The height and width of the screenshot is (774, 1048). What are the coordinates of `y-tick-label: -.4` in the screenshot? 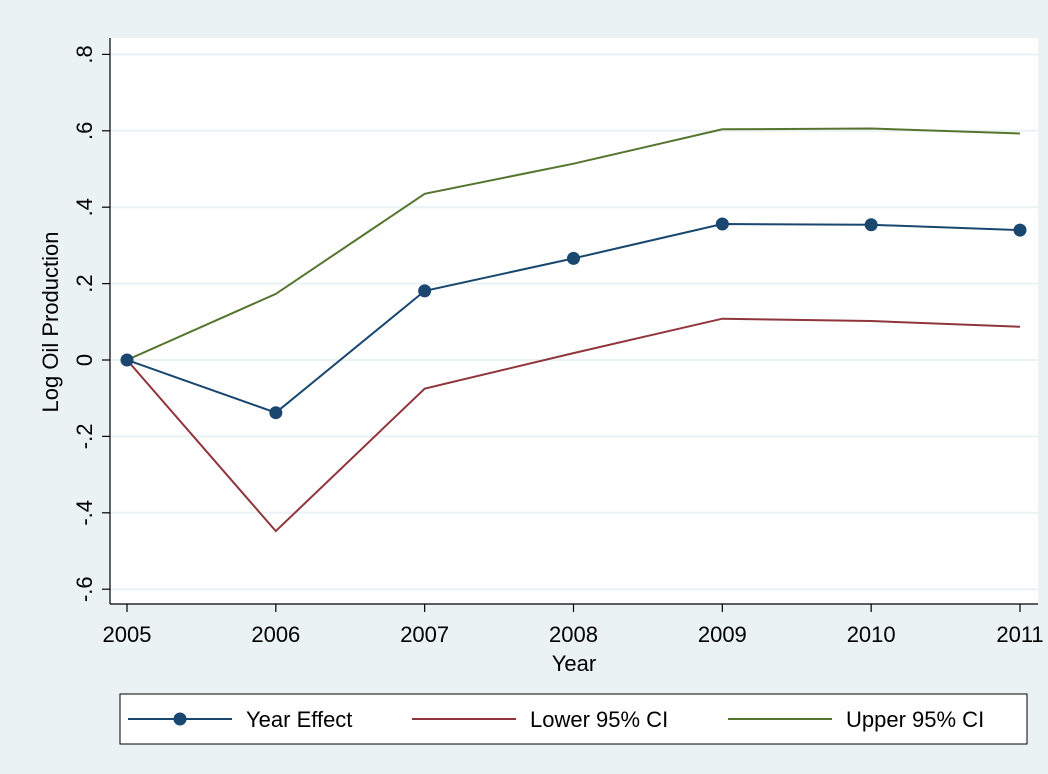 It's located at (84, 513).